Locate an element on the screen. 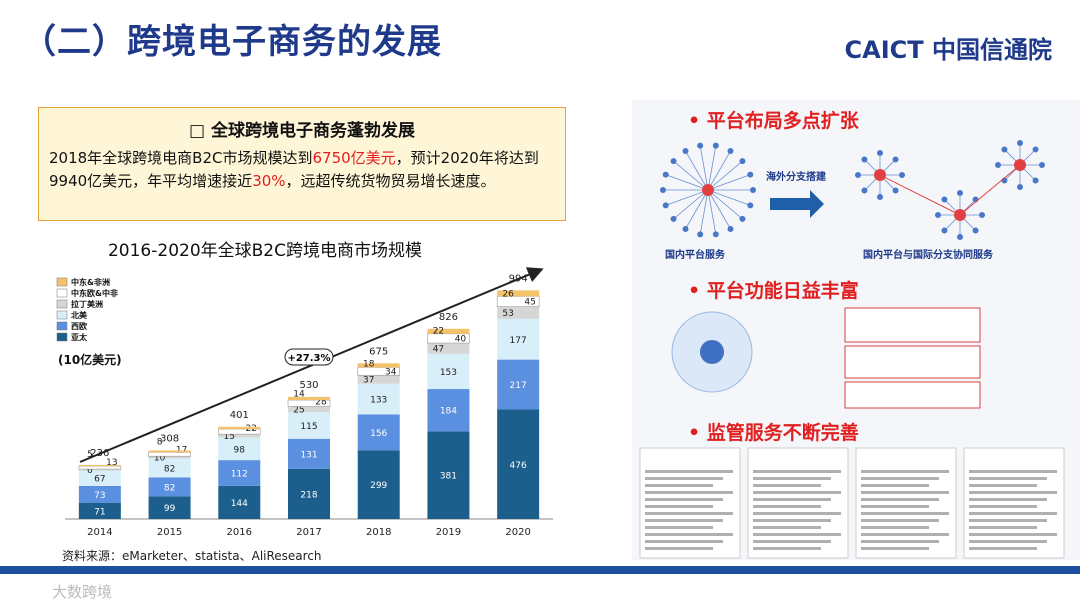 Image resolution: width=1080 pixels, height=608 pixels. value-label: 73 is located at coordinates (99, 496).